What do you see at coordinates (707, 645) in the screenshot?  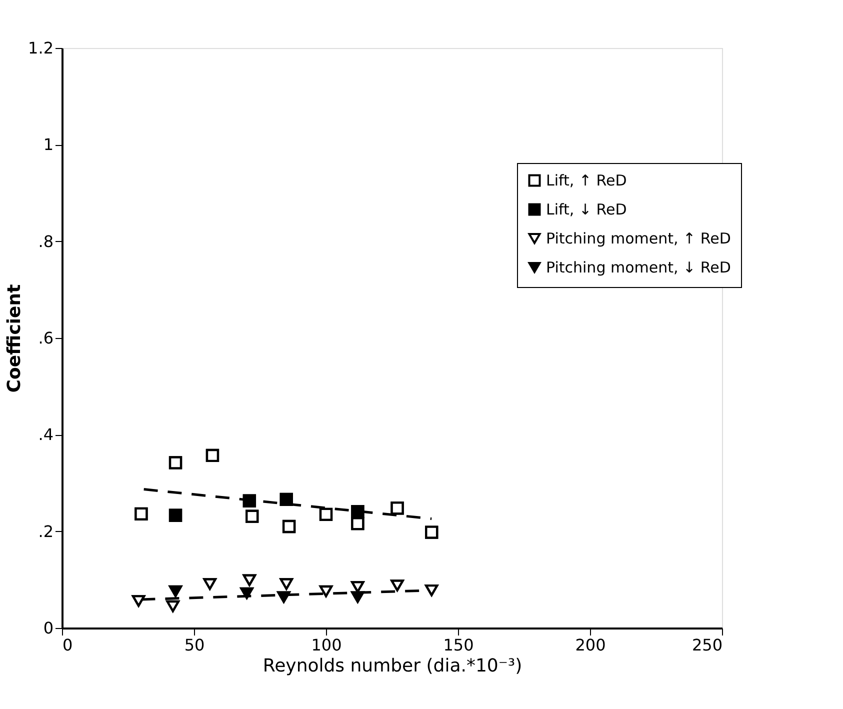 I see `x-tick-label: 250` at bounding box center [707, 645].